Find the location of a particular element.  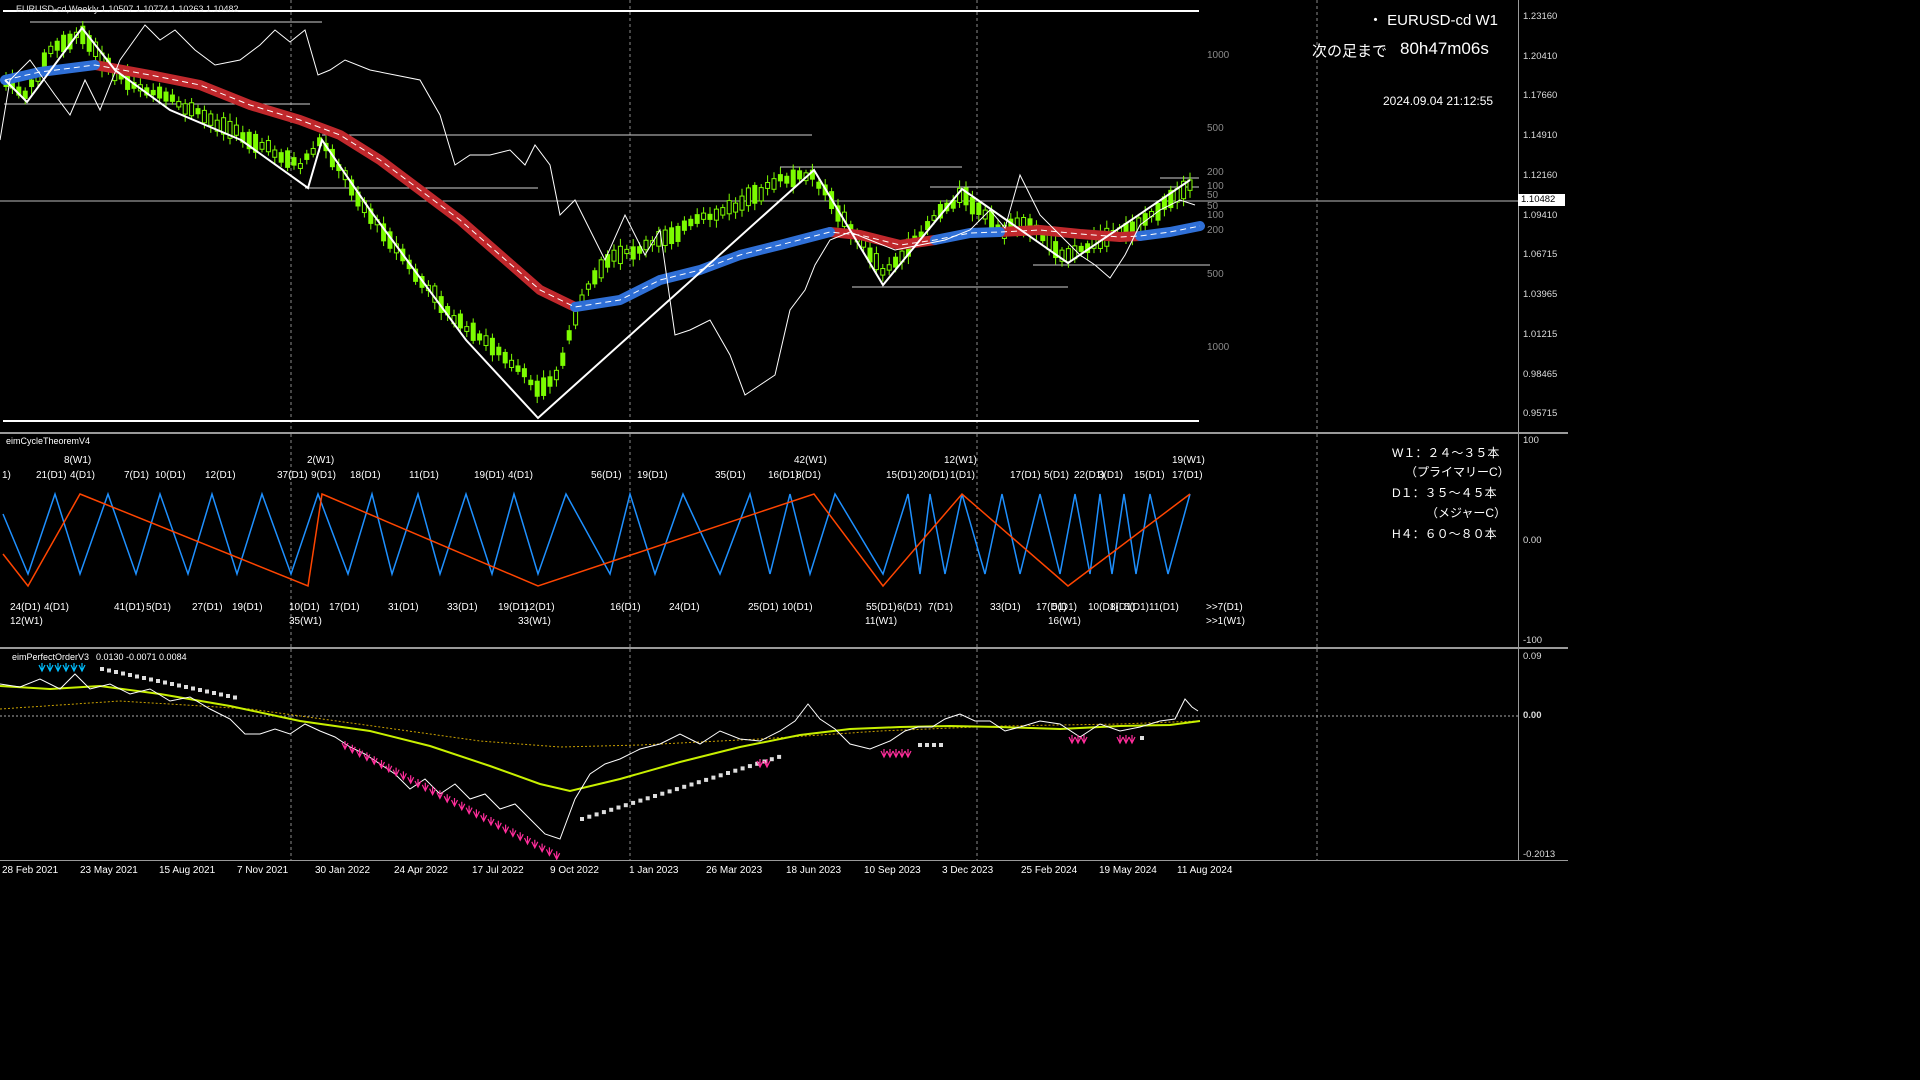

cycle-label: 10(D1) is located at coordinates (797, 607).